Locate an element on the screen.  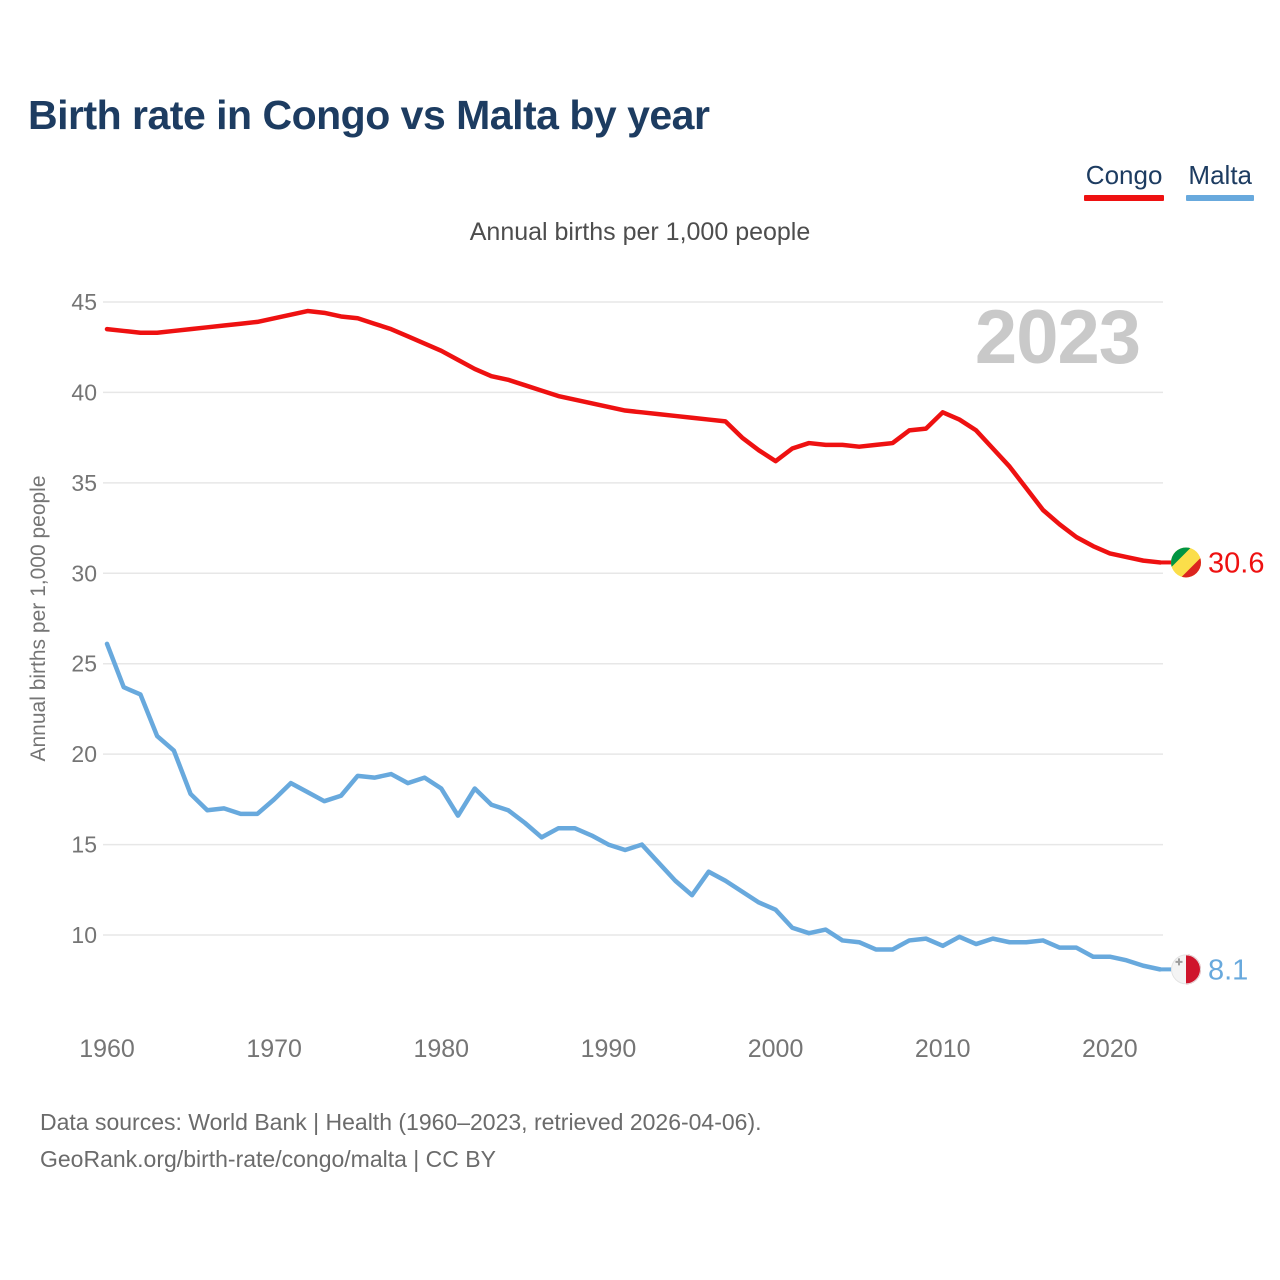
legend-item-malta: Malta is located at coordinates (1220, 180).